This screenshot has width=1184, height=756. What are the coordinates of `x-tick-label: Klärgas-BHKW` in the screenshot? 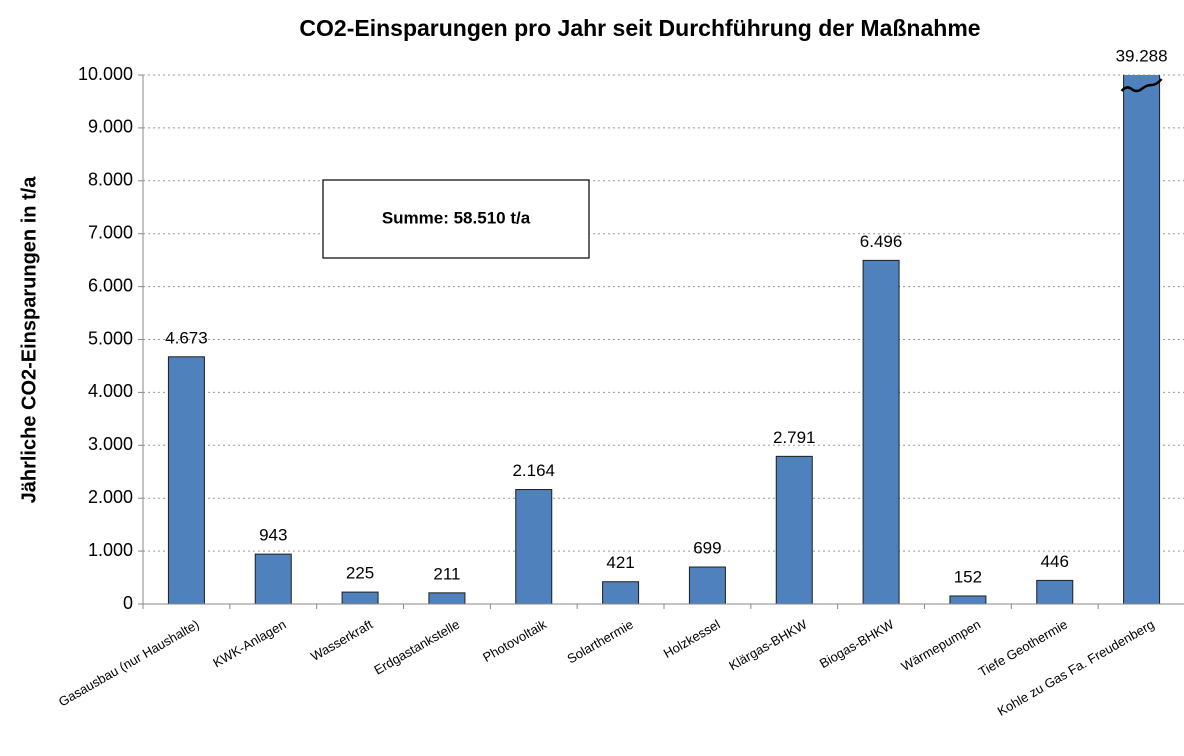 It's located at (768, 644).